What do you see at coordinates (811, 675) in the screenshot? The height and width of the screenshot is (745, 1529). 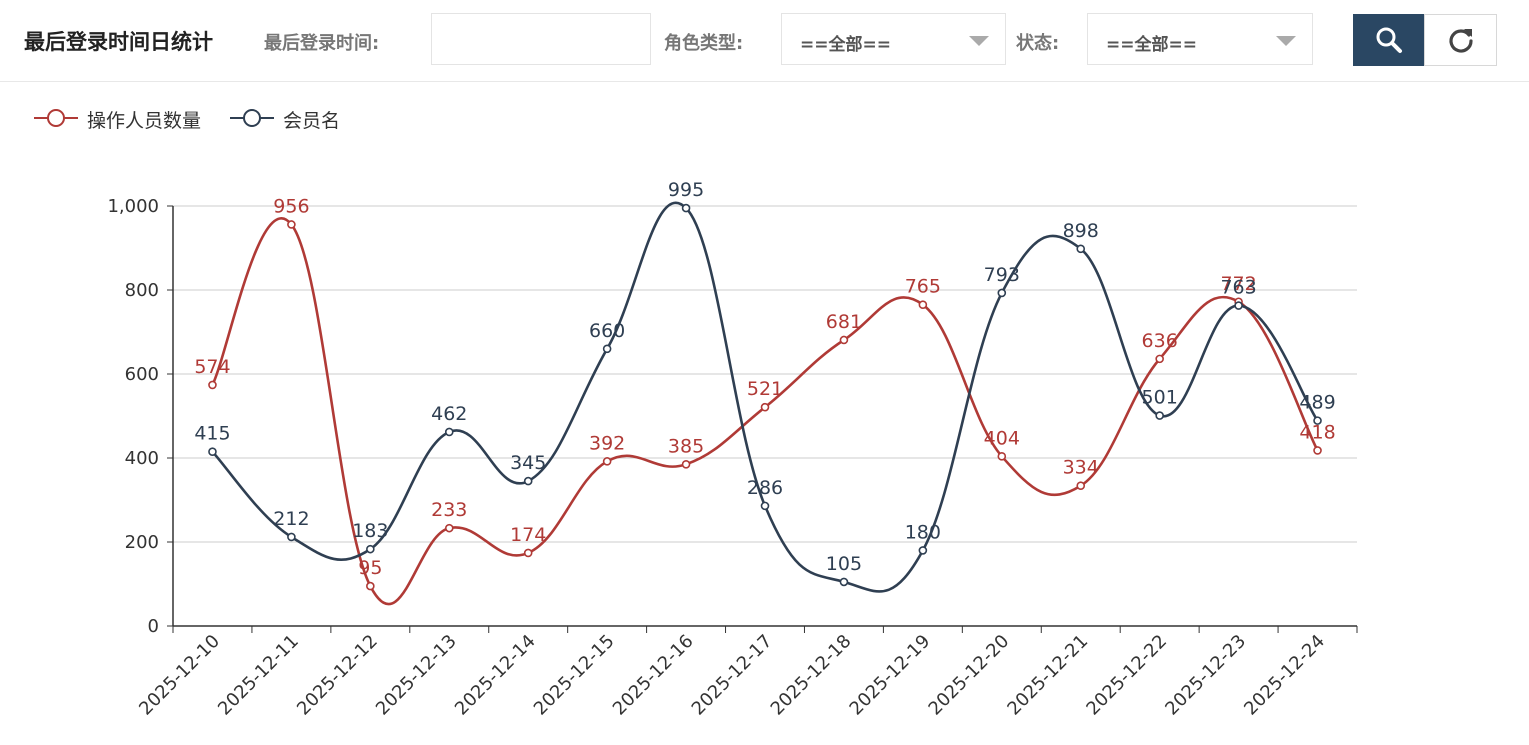 I see `x-tick-label: 2025-12-18` at bounding box center [811, 675].